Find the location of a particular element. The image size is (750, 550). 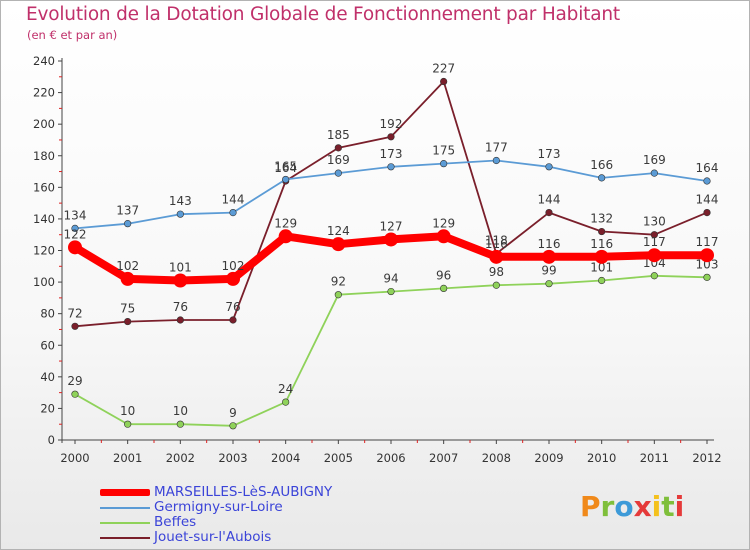

x-tick-label: 2012 is located at coordinates (706, 458).